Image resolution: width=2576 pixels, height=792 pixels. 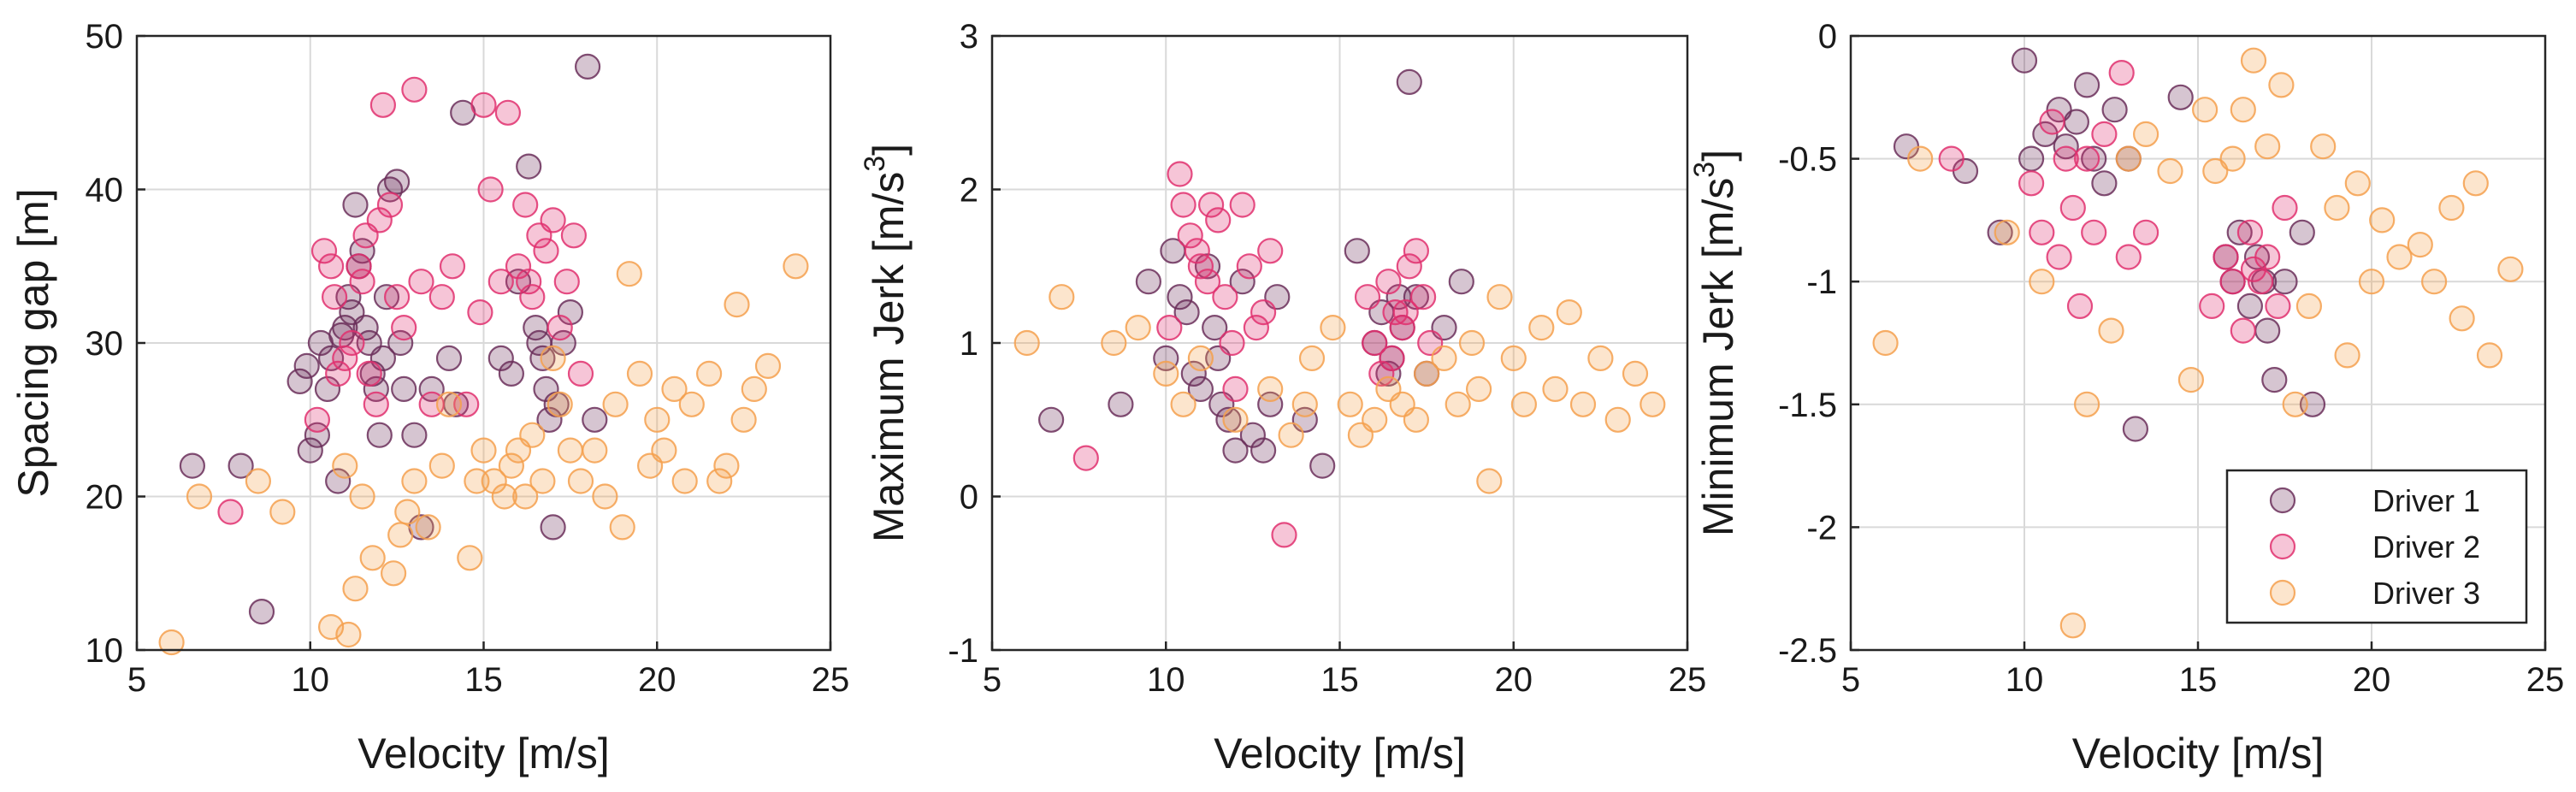 What do you see at coordinates (1704, 170) in the screenshot?
I see `y-axis-label-superscript: 3` at bounding box center [1704, 170].